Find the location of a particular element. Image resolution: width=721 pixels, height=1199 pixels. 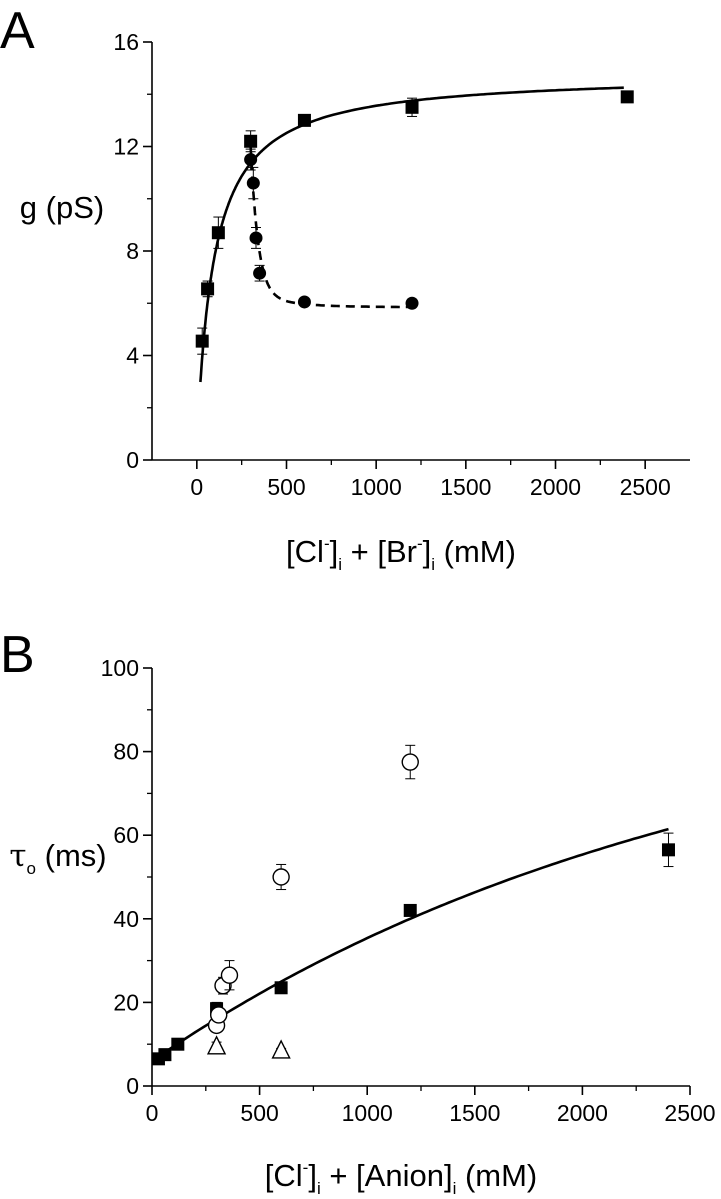

axis-label-part: + [Anion] is located at coordinates (387, 1175).